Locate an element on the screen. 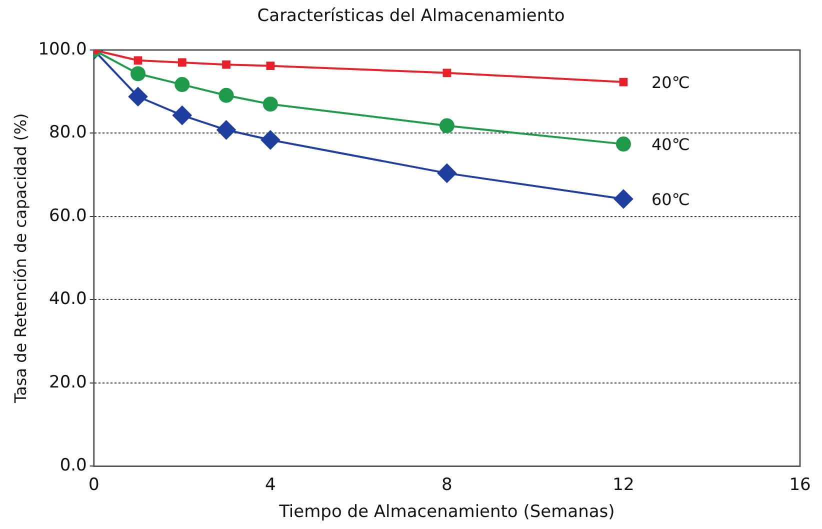 Image resolution: width=822 pixels, height=529 pixels. x-tick-label: 4 is located at coordinates (270, 484).